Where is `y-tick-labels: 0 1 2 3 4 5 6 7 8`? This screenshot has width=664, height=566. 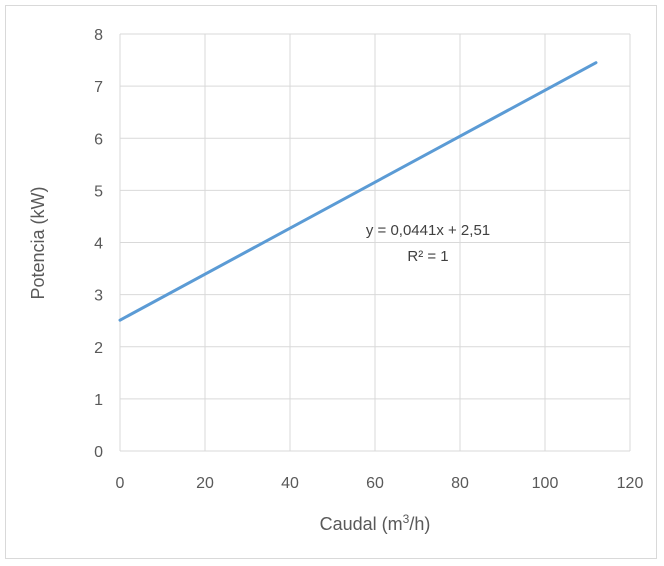
y-tick-labels: 0 1 2 3 4 5 6 7 8 is located at coordinates (98, 244).